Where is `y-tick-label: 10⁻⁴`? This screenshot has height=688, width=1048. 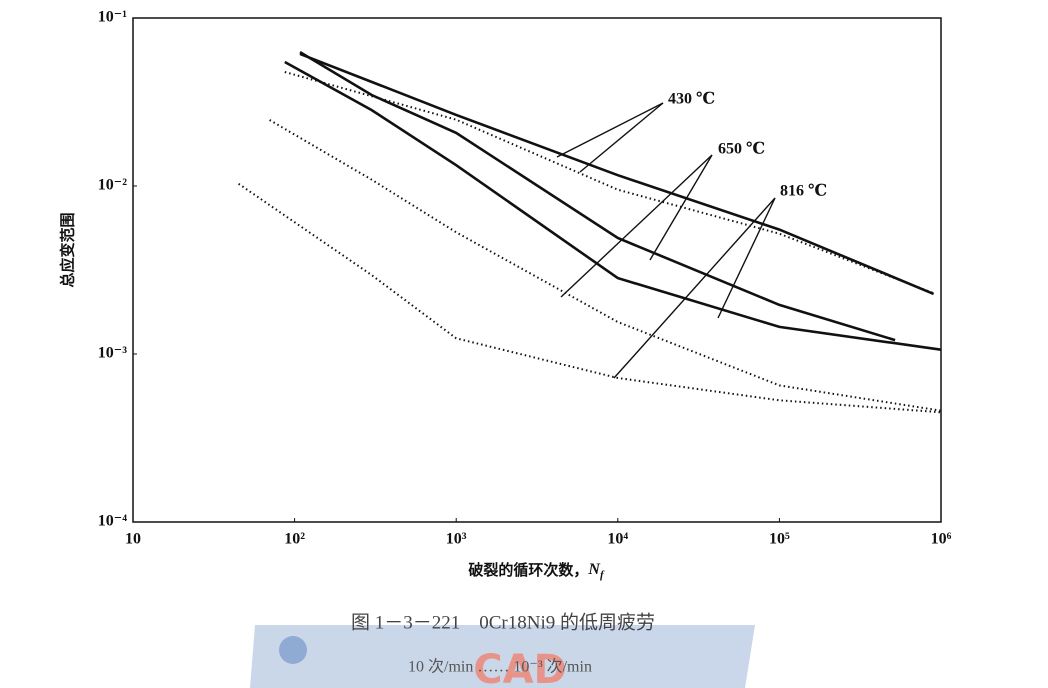 y-tick-label: 10⁻⁴ is located at coordinates (112, 521).